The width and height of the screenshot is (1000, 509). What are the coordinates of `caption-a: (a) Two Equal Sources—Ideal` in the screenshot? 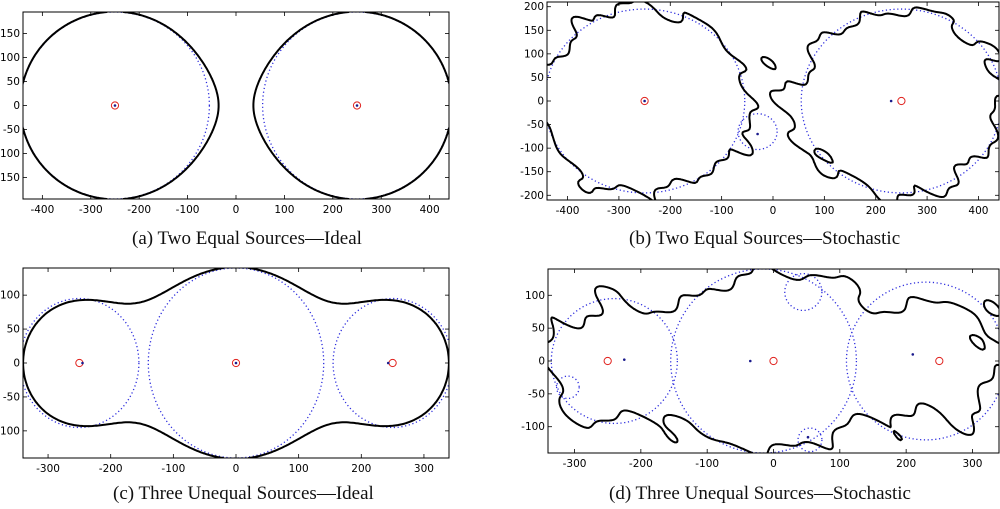 It's located at (247, 238).